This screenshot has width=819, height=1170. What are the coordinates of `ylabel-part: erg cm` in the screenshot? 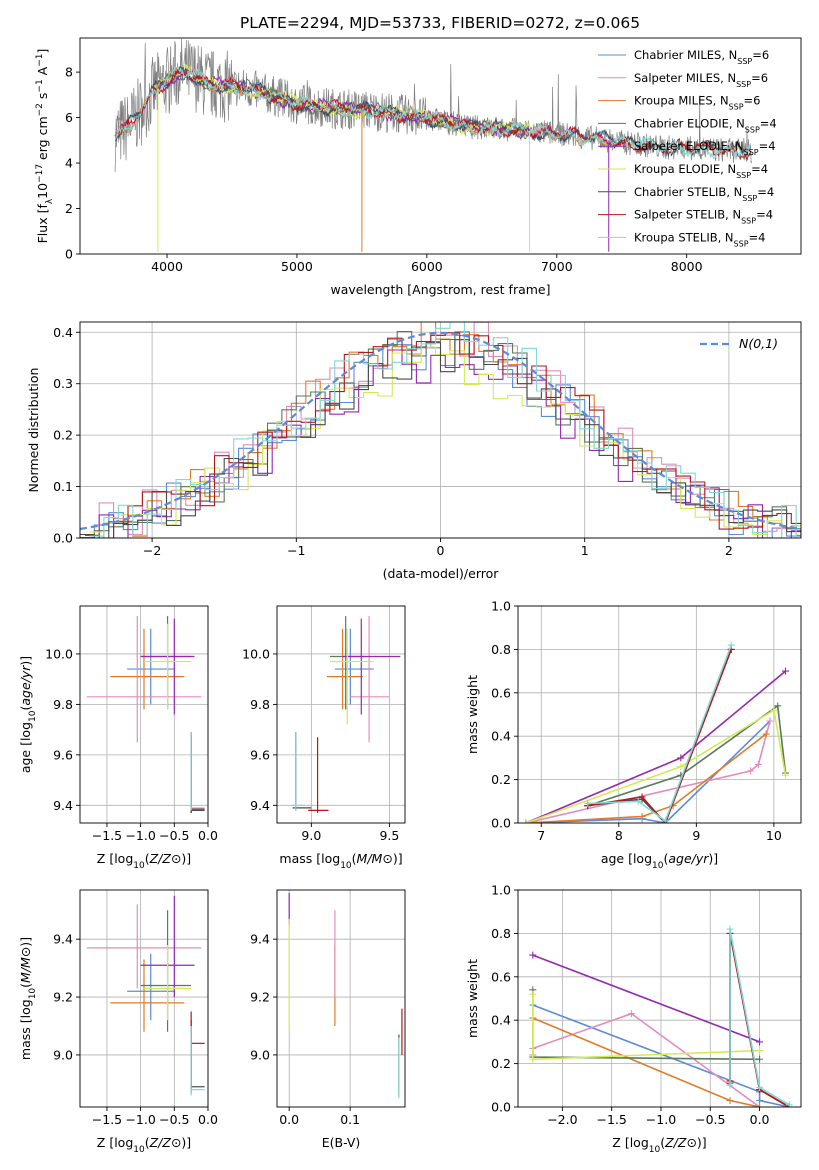 It's located at (42, 140).